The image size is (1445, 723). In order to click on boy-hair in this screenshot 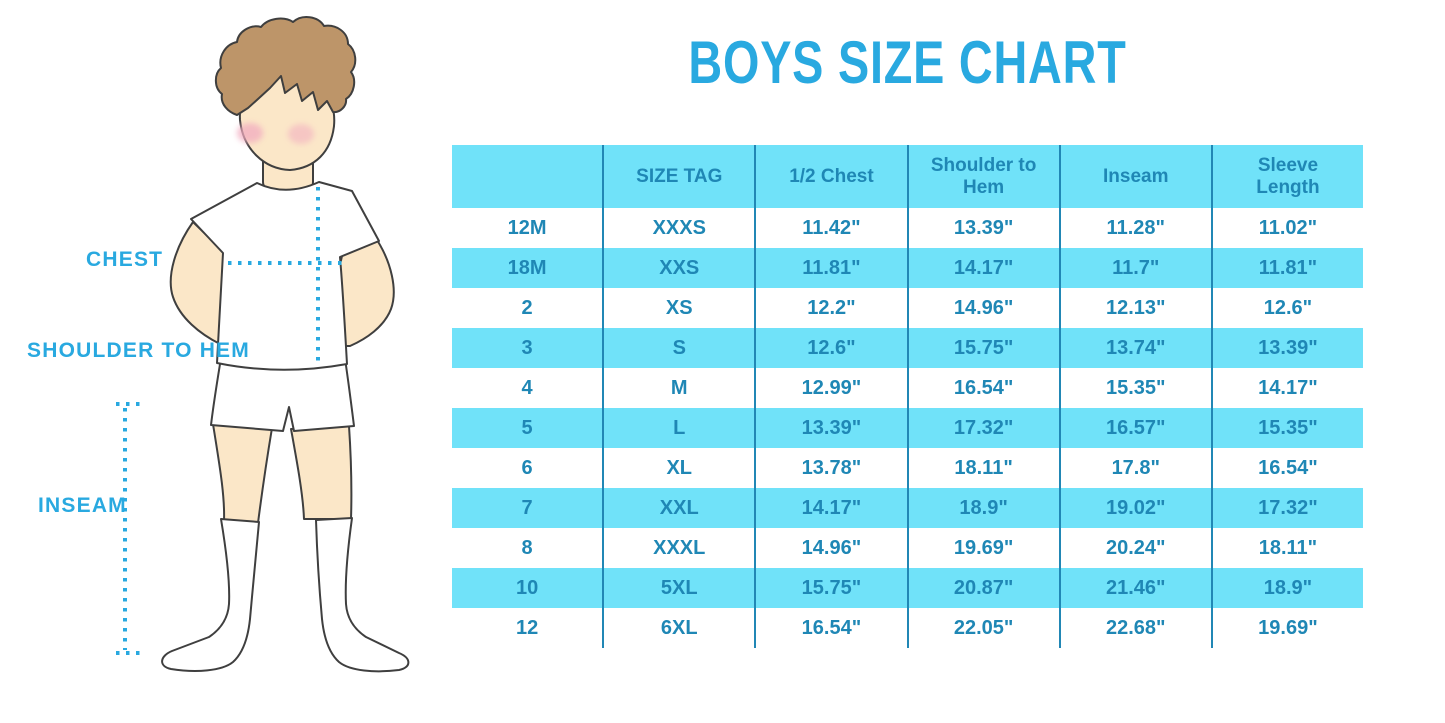, I will do `click(285, 66)`.